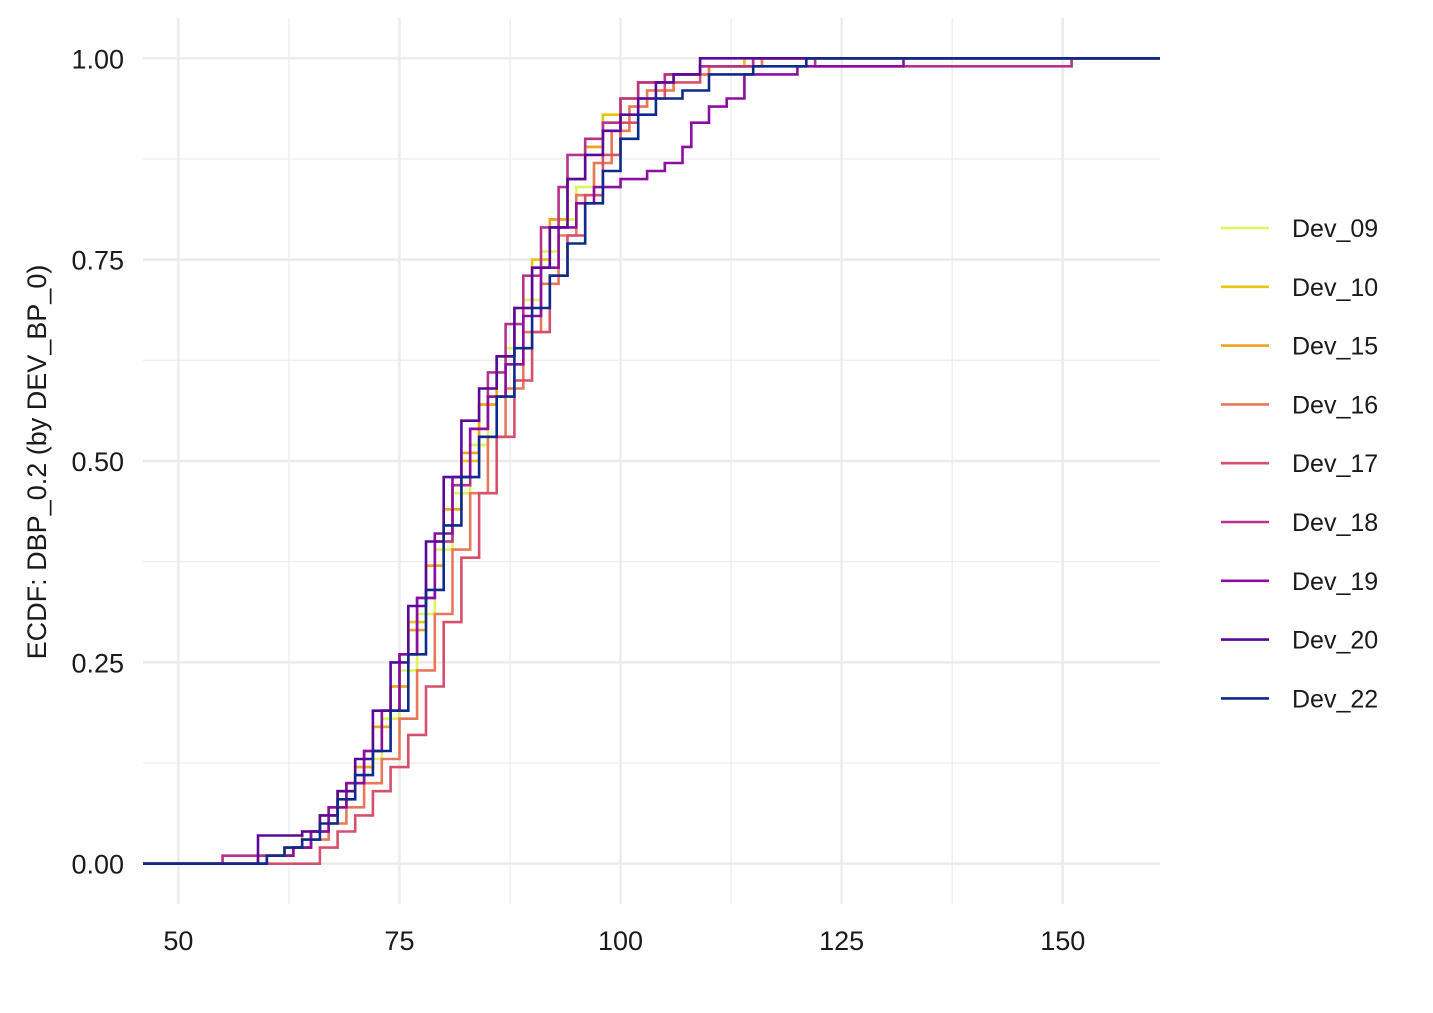 The height and width of the screenshot is (1013, 1433). I want to click on x-tick-label: 150, so click(1062, 941).